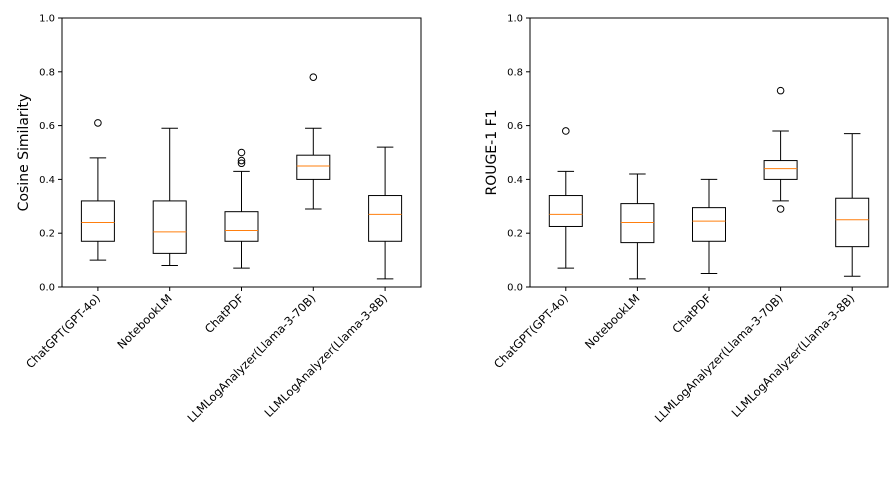  Describe the element at coordinates (24, 153) in the screenshot. I see `y-axis-label: Cosine Similarity` at that location.